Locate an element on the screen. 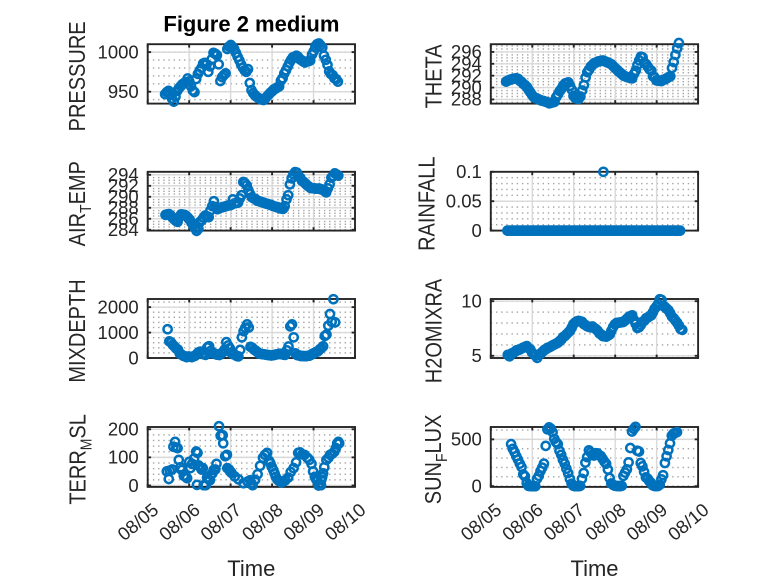 This screenshot has width=778, height=583. svg-text: PRESSURE is located at coordinates (77, 76).